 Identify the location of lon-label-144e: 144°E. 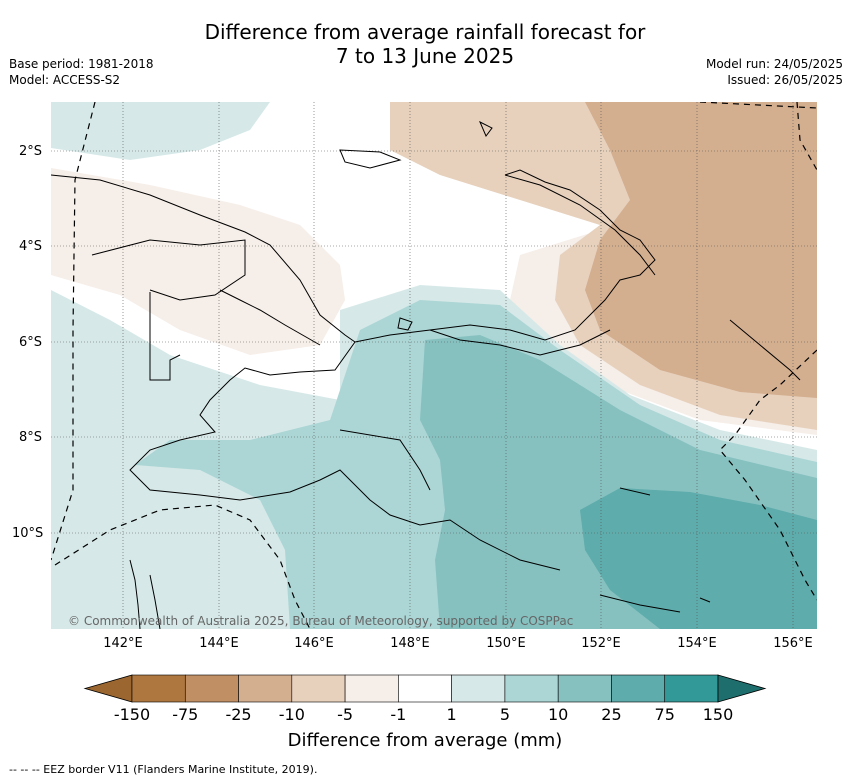
(219, 643).